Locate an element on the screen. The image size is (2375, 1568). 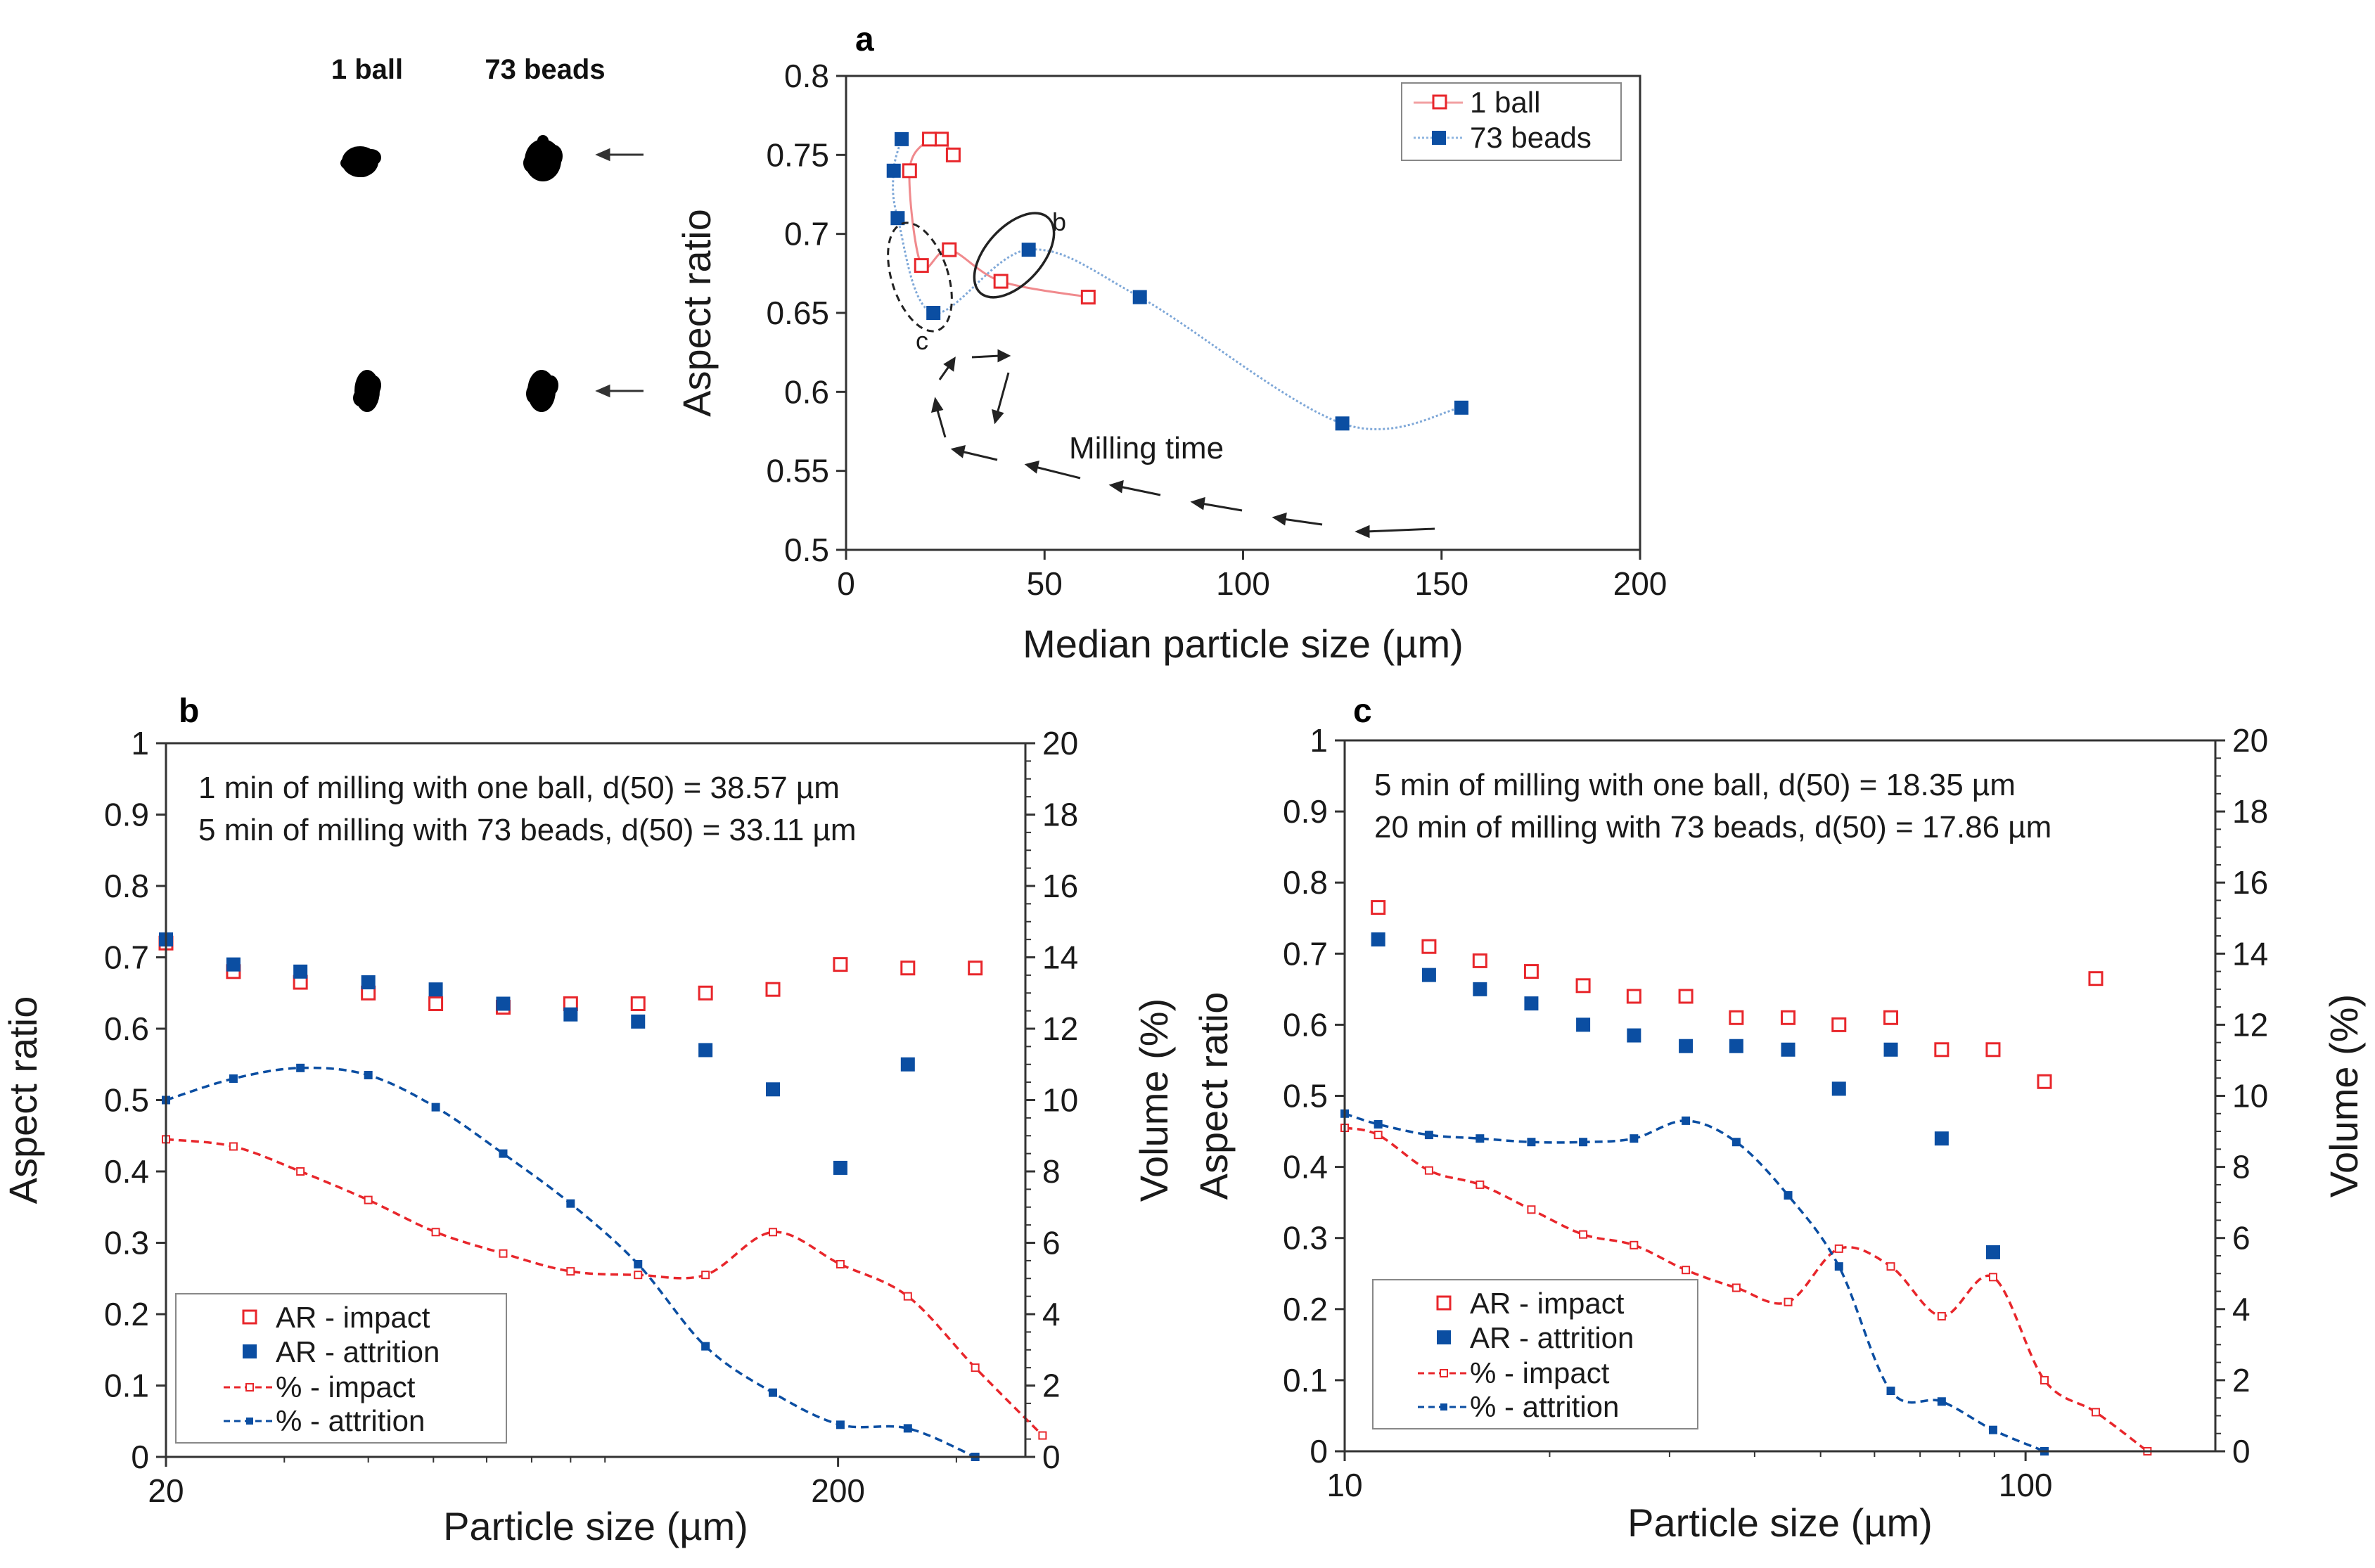
y-tick-label: 0.1 is located at coordinates (1305, 1380).